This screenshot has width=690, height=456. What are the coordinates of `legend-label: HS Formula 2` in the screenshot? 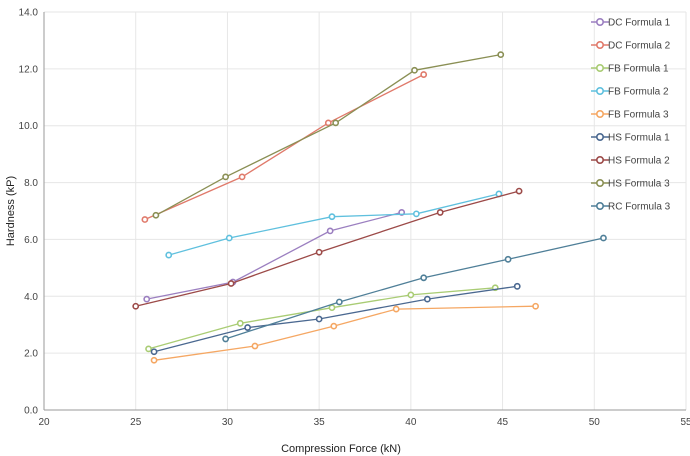 It's located at (639, 161).